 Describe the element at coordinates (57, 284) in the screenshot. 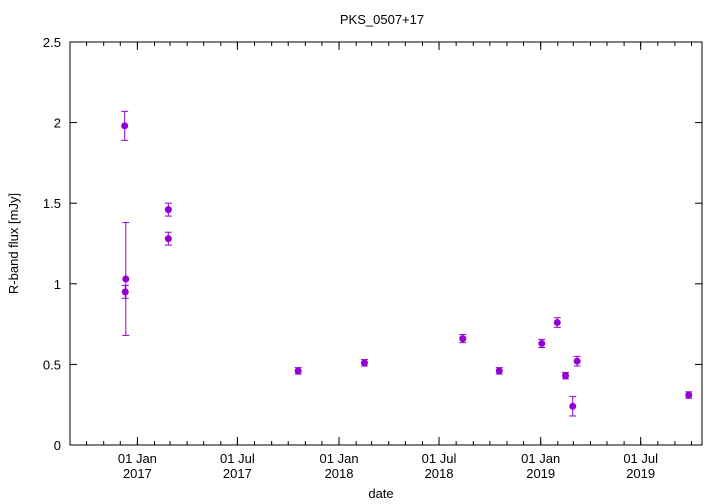

I see `y-tick-label: 1` at that location.